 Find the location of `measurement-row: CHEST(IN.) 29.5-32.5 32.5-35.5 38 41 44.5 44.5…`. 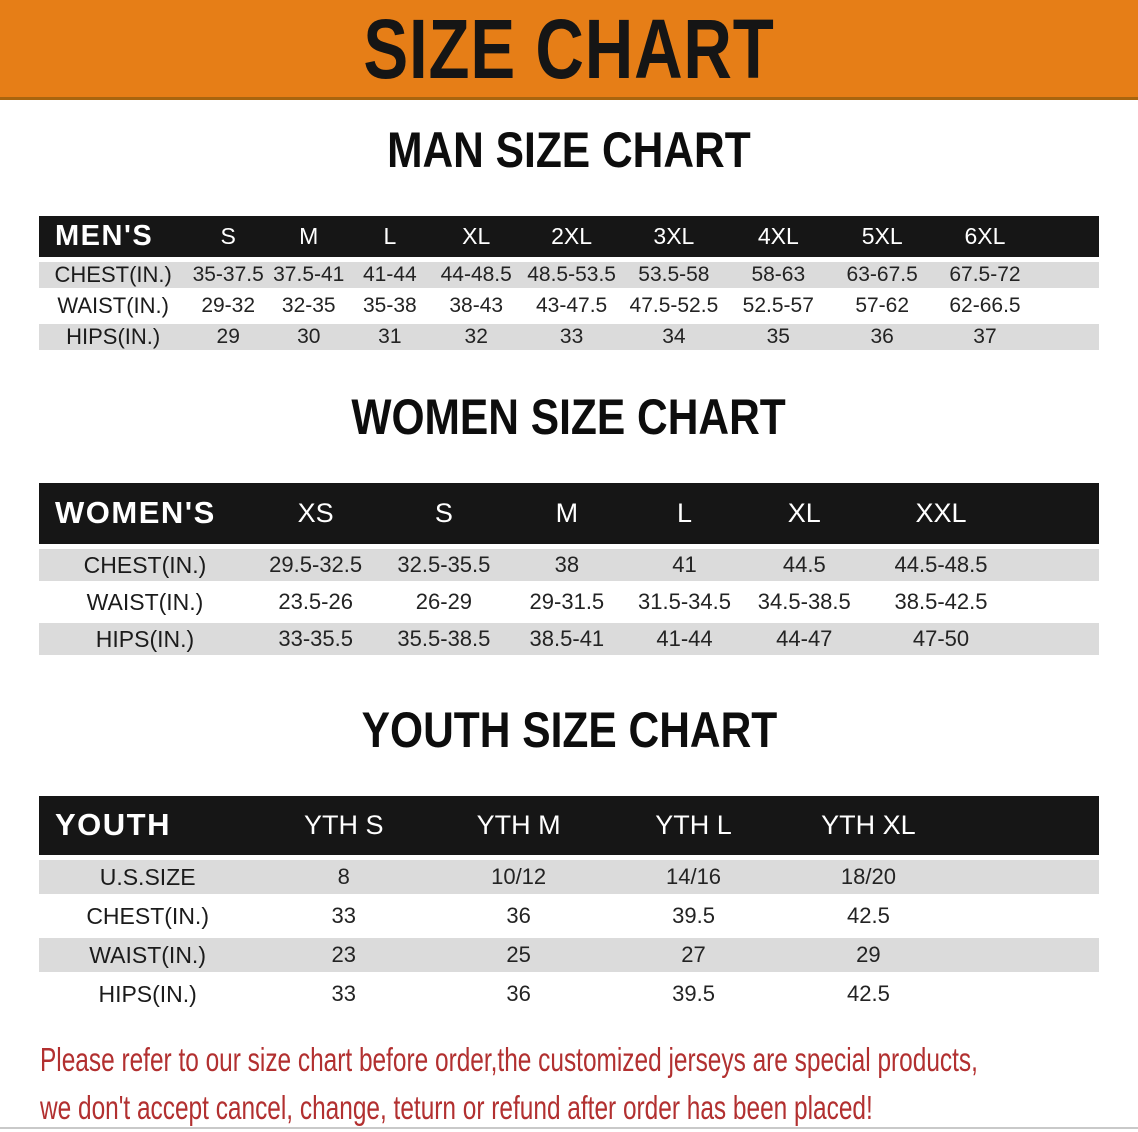

measurement-row: CHEST(IN.) 29.5-32.5 32.5-35.5 38 41 44.5 44.5… is located at coordinates (569, 566).